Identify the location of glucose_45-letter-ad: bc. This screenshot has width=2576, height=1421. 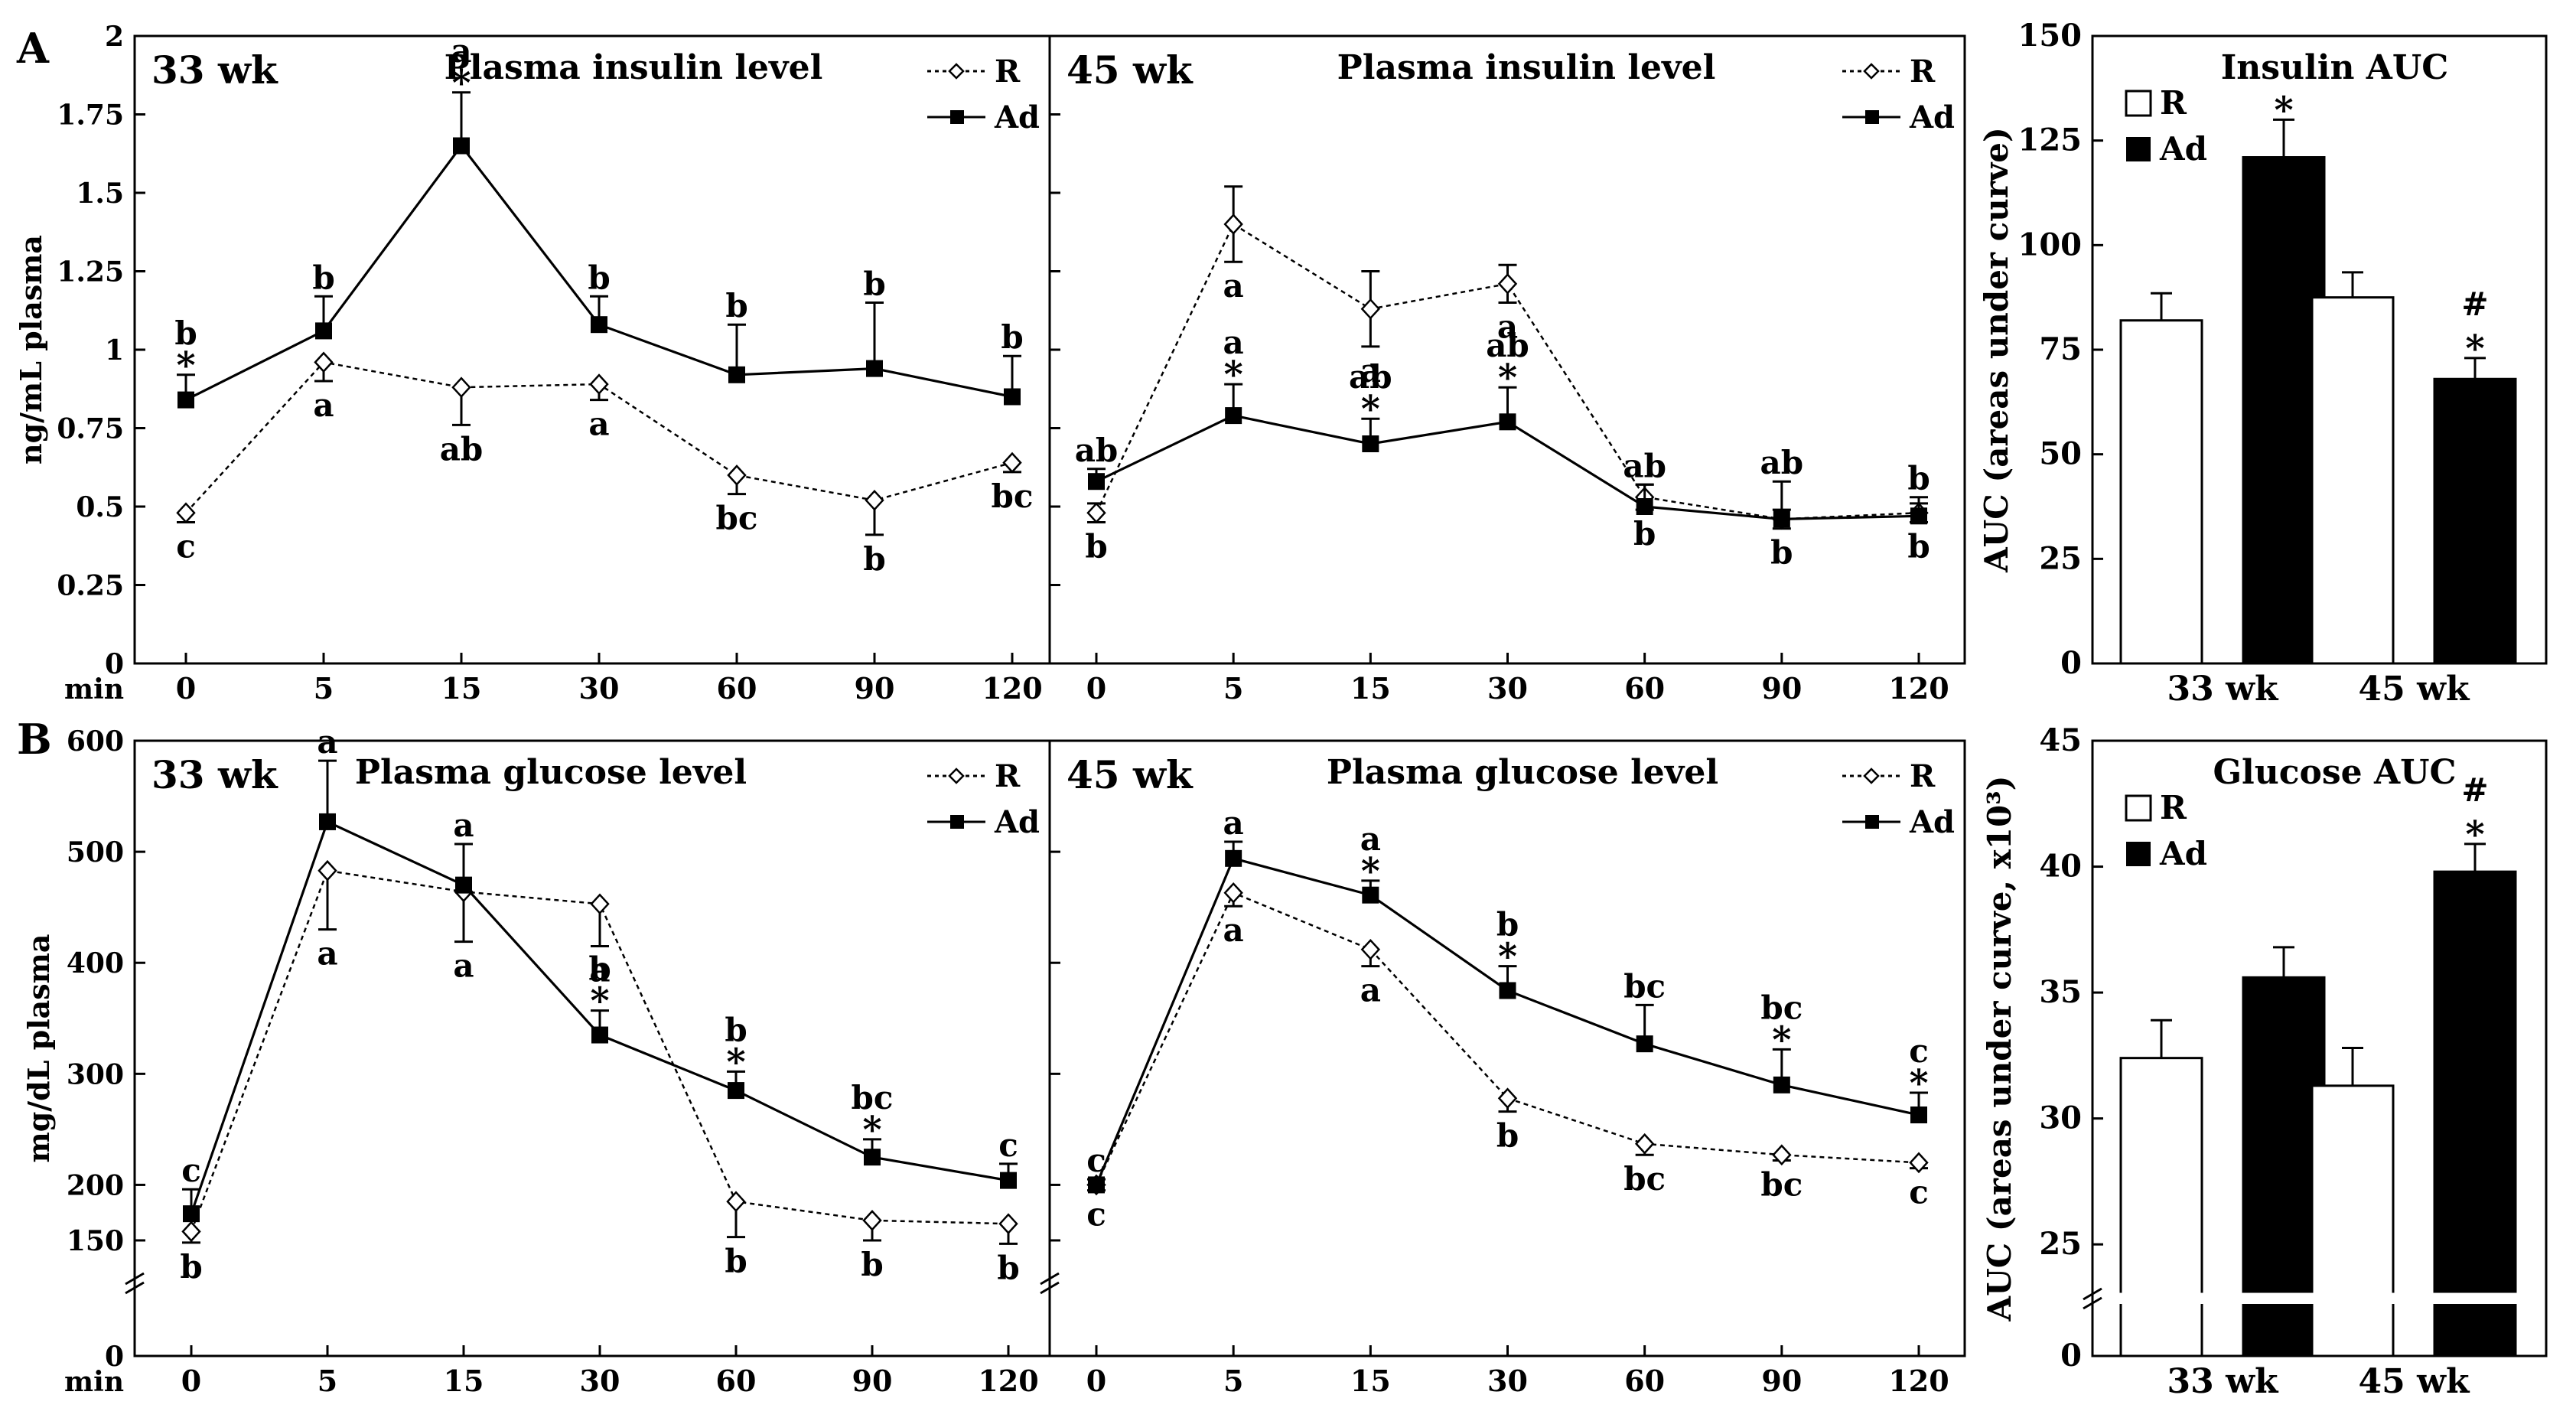
(1644, 986).